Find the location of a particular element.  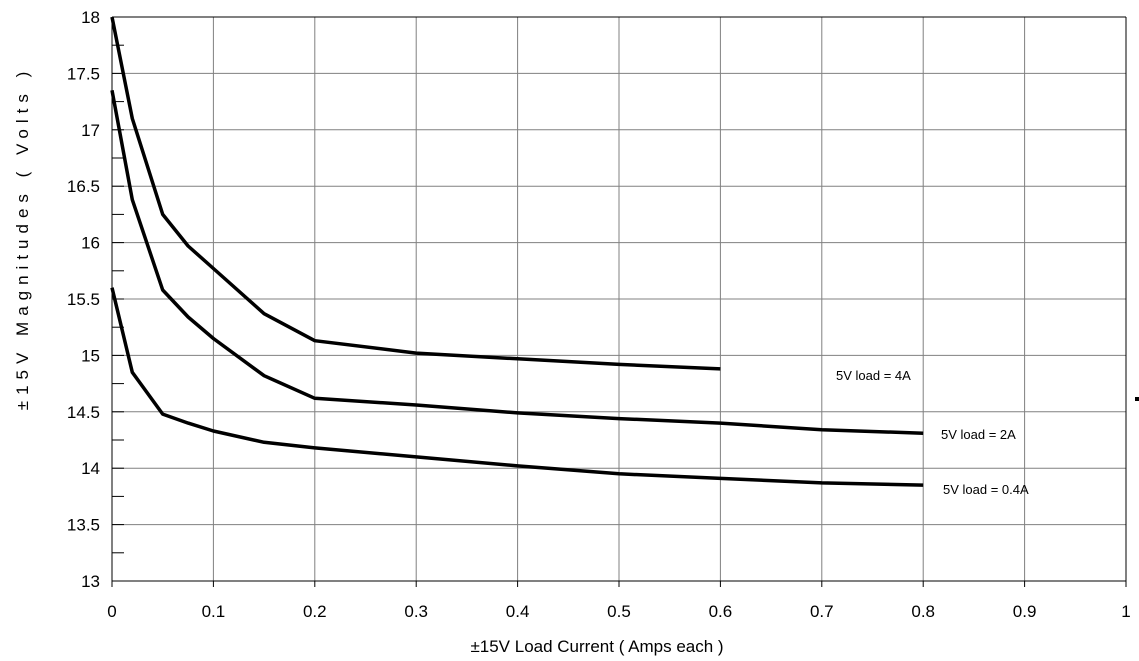

y-tick-label: 18 is located at coordinates (90, 17).